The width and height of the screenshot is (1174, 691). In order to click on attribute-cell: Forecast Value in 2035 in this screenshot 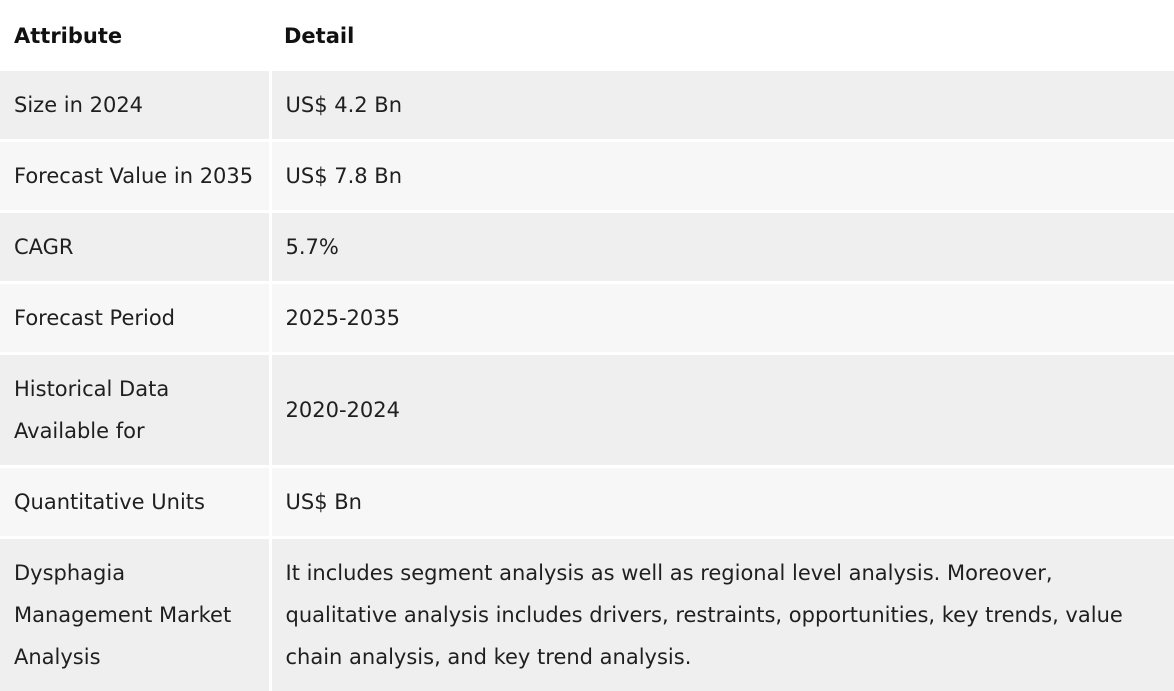, I will do `click(135, 176)`.